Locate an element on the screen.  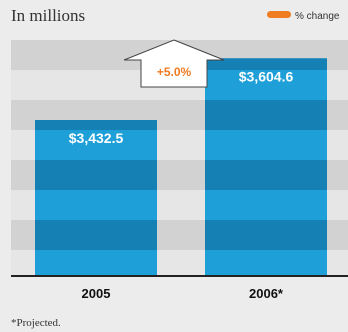
unit-label: In millions is located at coordinates (48, 15).